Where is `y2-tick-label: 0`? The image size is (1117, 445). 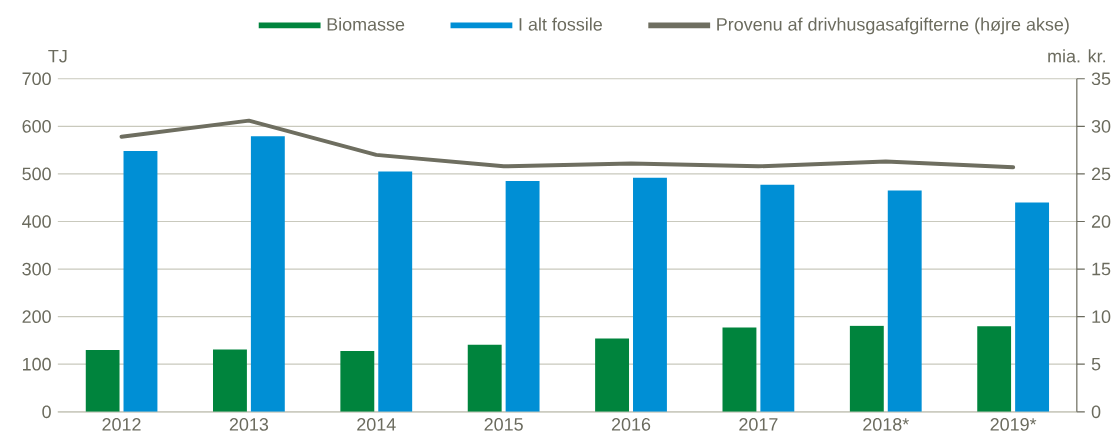 y2-tick-label: 0 is located at coordinates (1096, 412).